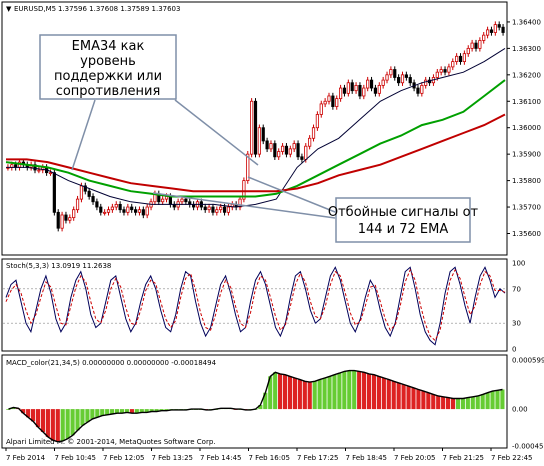  What do you see at coordinates (526, 22) in the screenshot?
I see `price-tick-label: 1.36400` at bounding box center [526, 22].